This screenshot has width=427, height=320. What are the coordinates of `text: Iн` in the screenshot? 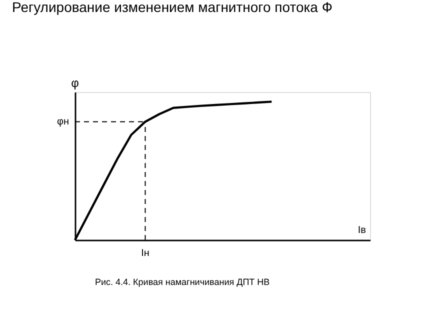 It's located at (145, 253).